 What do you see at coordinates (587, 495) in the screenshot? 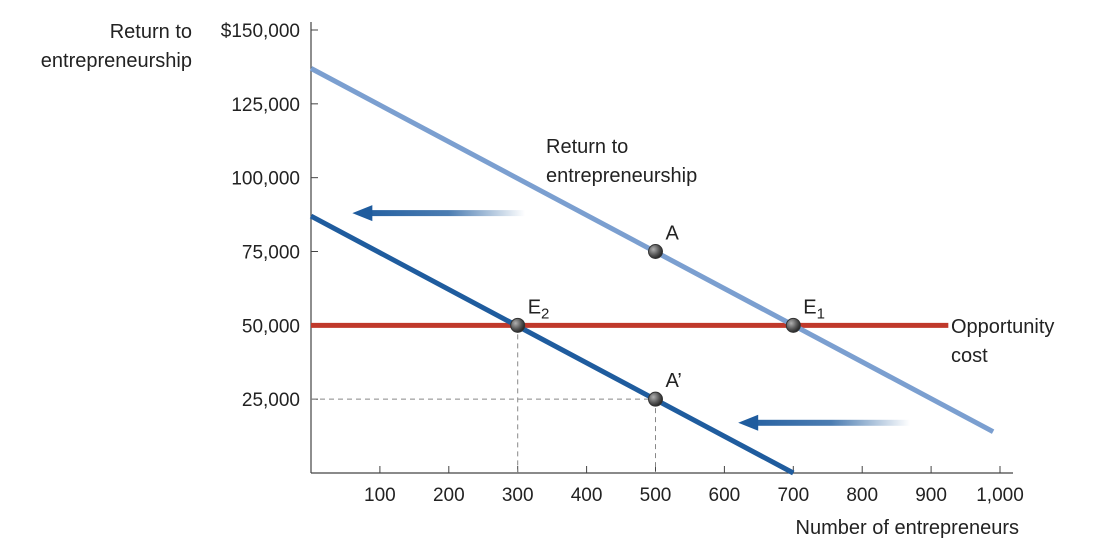
I see `x-tick-label: 400` at bounding box center [587, 495].